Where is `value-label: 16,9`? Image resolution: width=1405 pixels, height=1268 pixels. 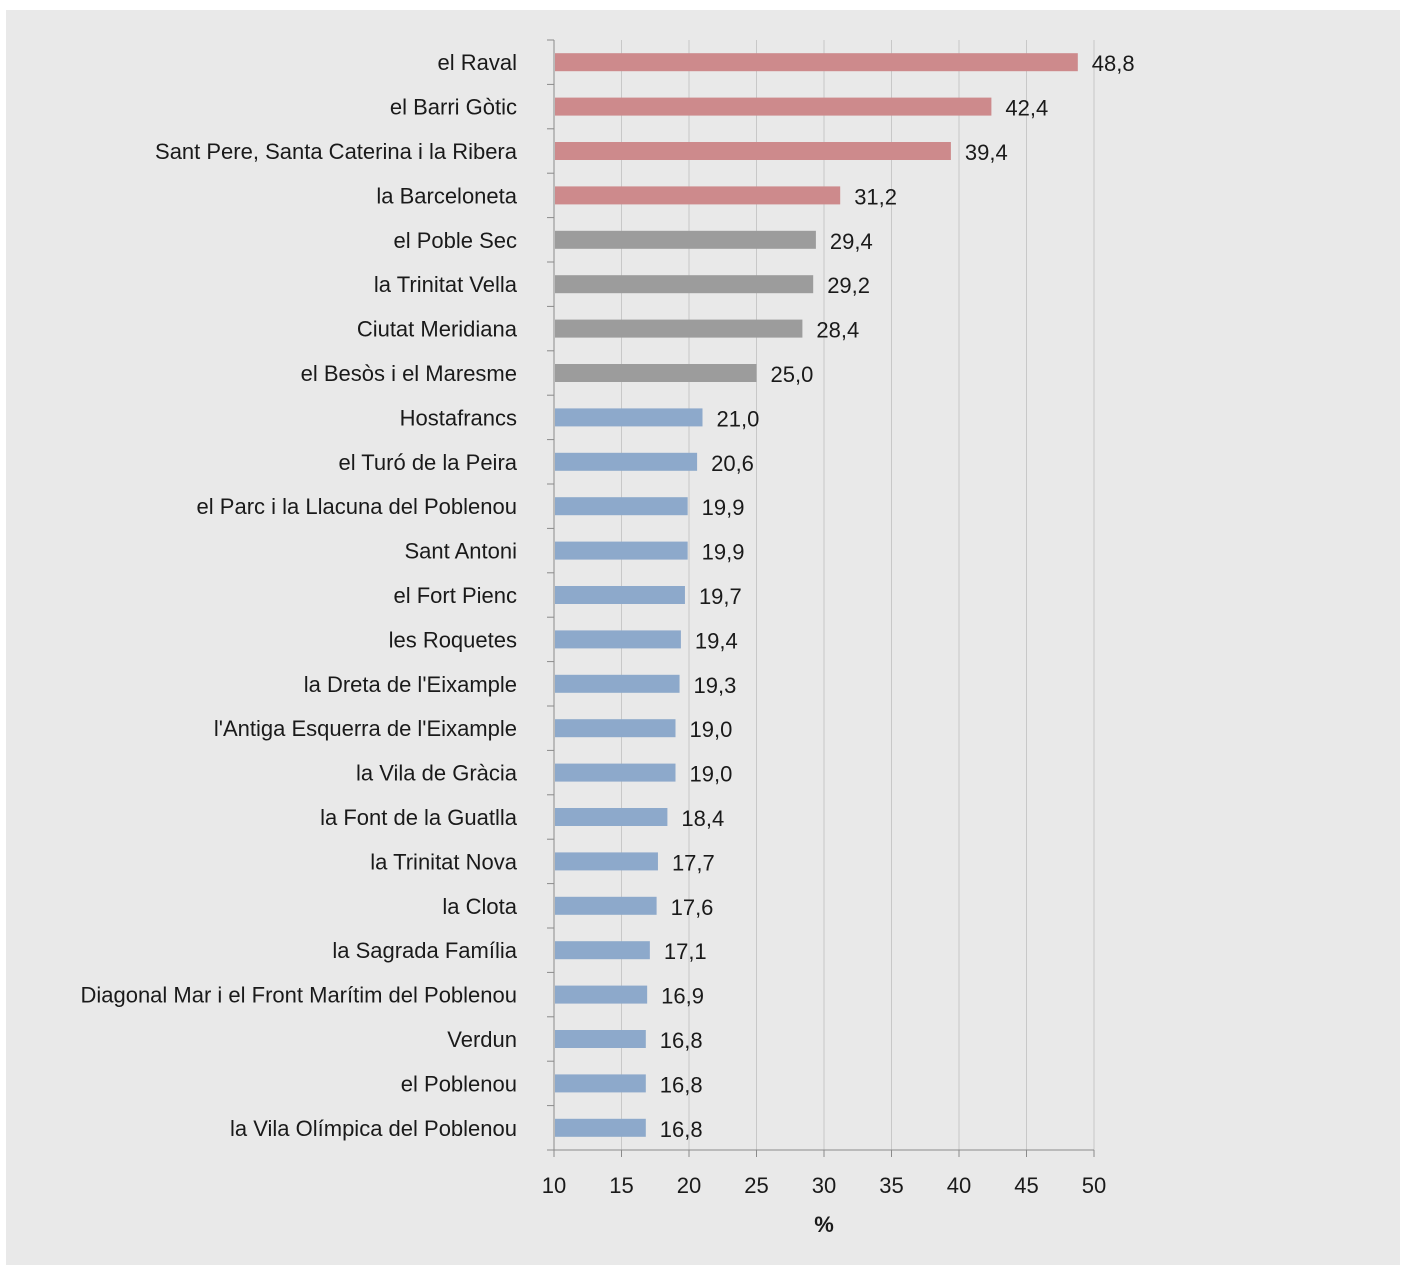
value-label: 16,9 is located at coordinates (682, 996).